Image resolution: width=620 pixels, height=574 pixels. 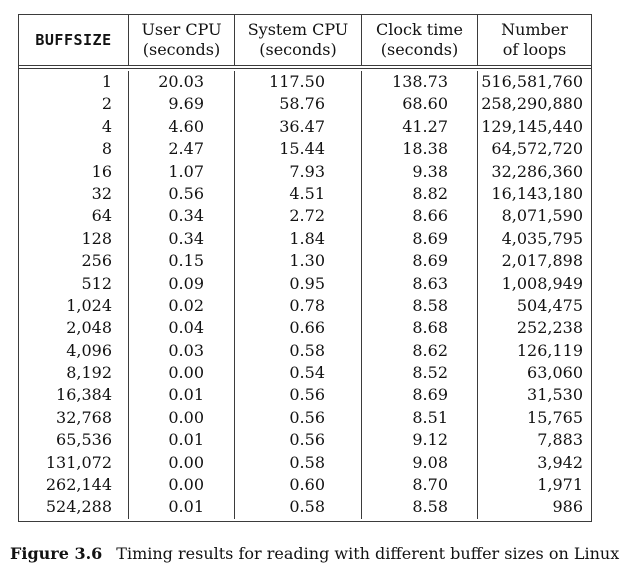 What do you see at coordinates (74, 463) in the screenshot?
I see `cell-buffsize: 131,072` at bounding box center [74, 463].